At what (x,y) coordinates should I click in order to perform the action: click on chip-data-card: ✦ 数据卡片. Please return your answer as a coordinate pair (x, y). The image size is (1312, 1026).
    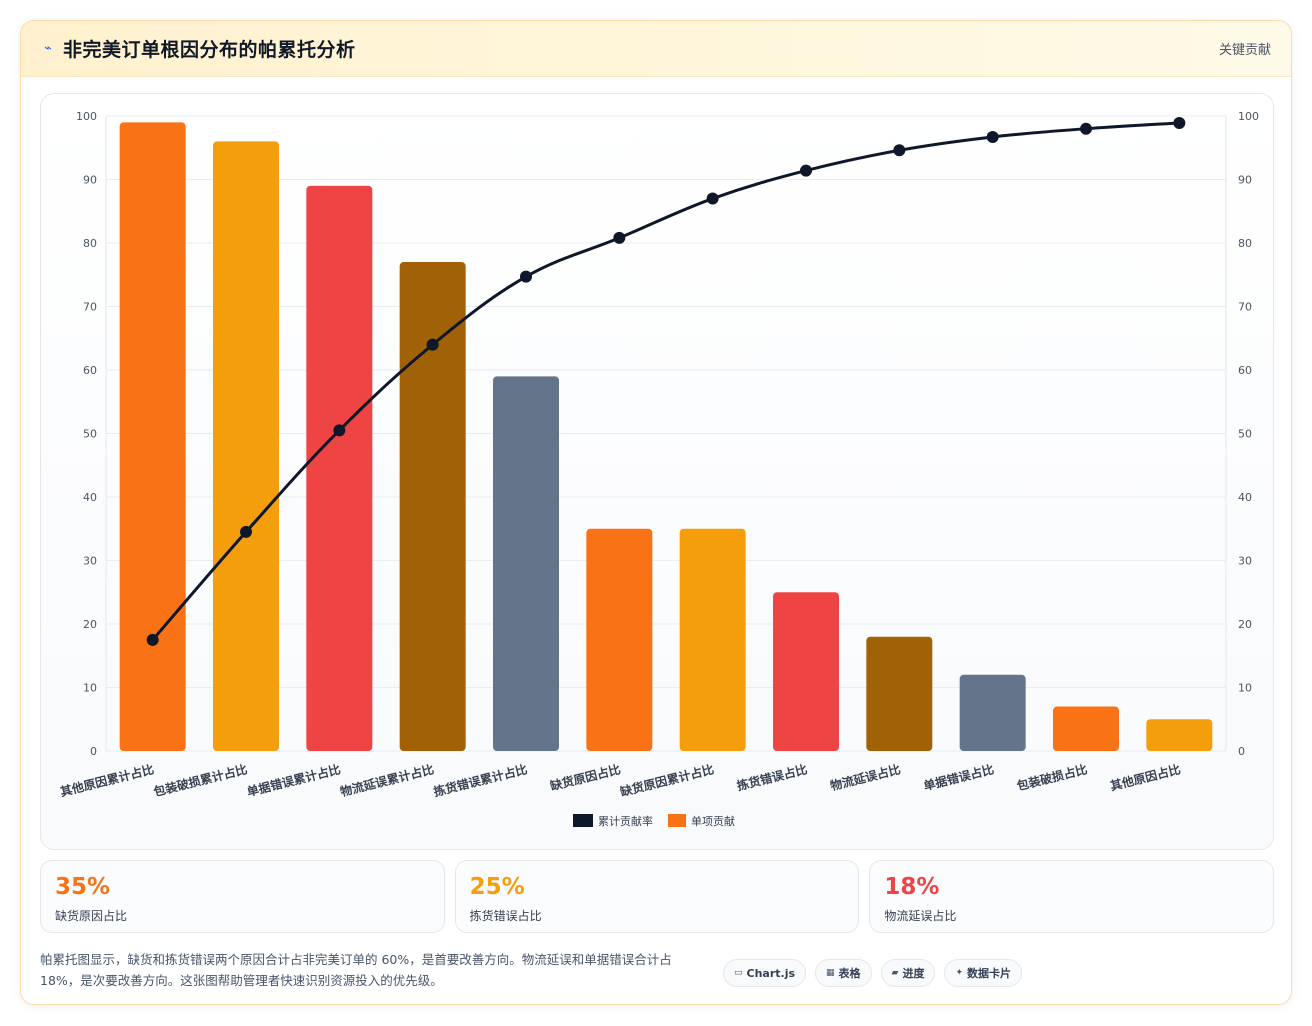
    Looking at the image, I should click on (983, 973).